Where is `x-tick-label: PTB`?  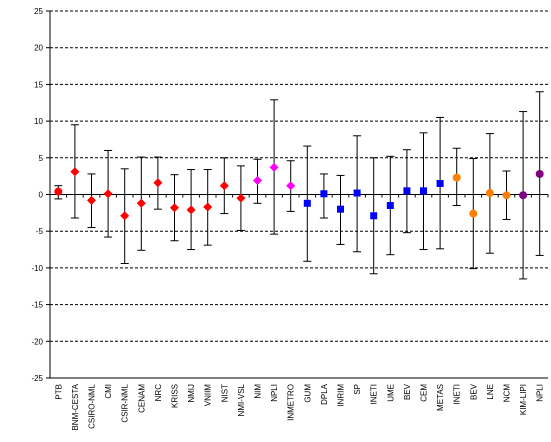
x-tick-label: PTB is located at coordinates (58, 392).